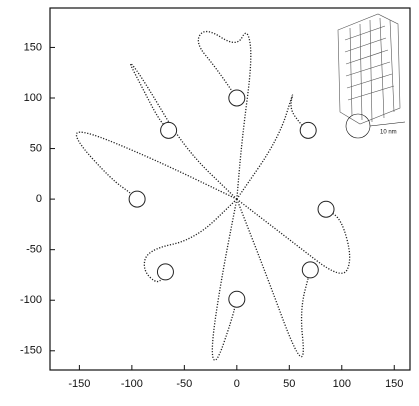  What do you see at coordinates (39, 199) in the screenshot?
I see `y-tick-label: 0` at bounding box center [39, 199].